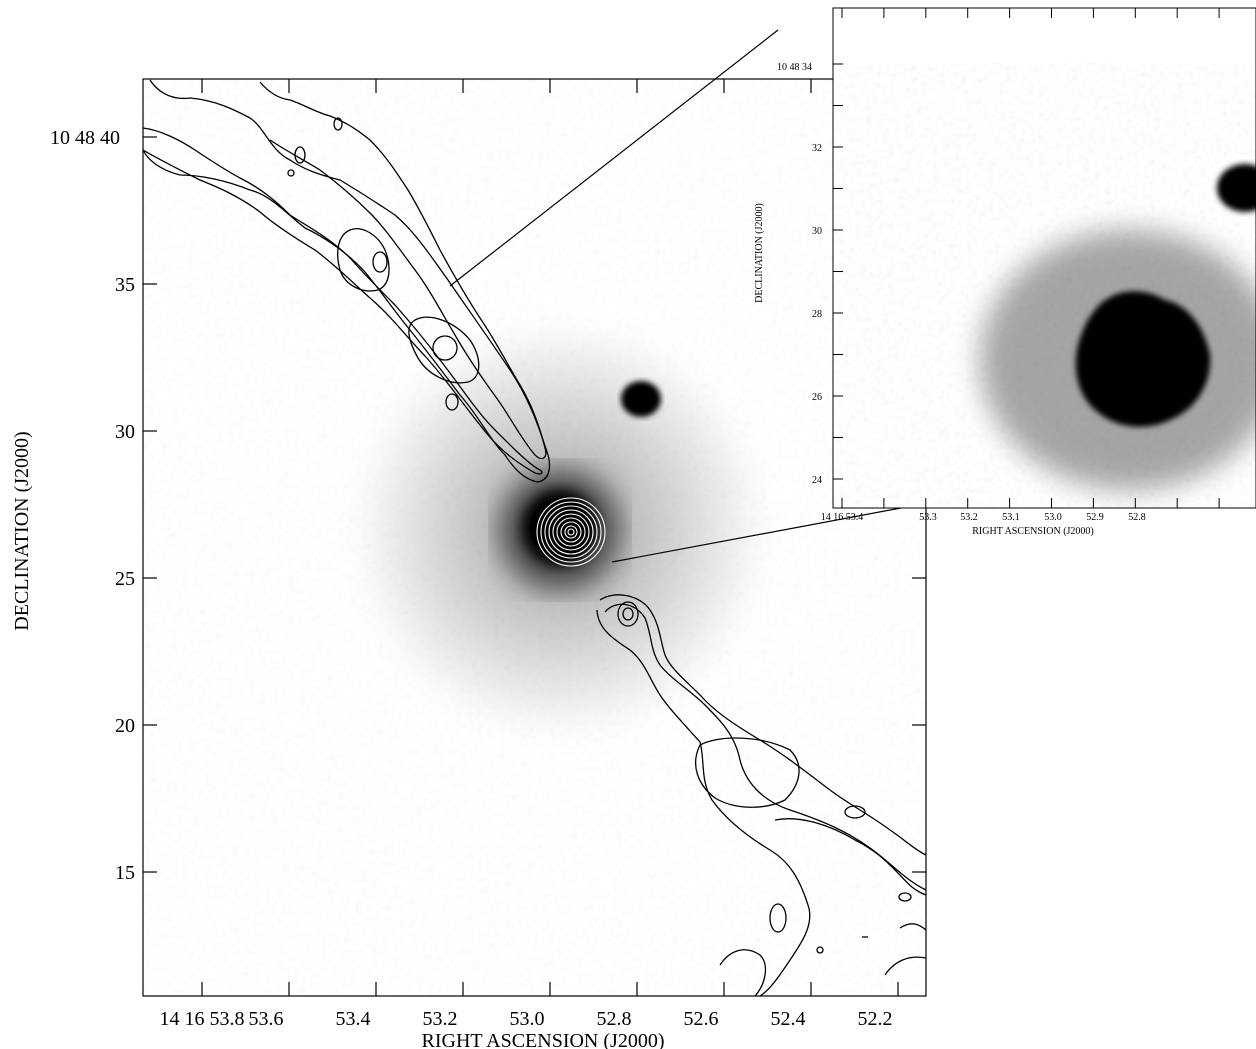 The image size is (1256, 1049). What do you see at coordinates (543, 1039) in the screenshot?
I see `main-x-axis-label: RIGHT ASCENSION (J2000)` at bounding box center [543, 1039].